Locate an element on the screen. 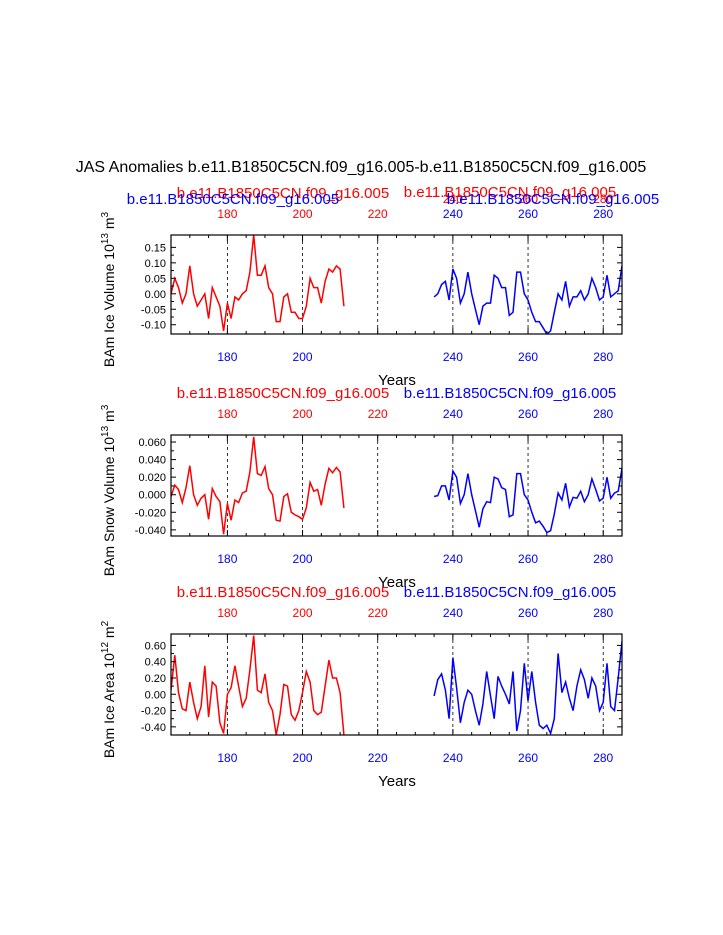 Image resolution: width=723 pixels, height=935 pixels. y-tick-label: 0.20 is located at coordinates (155, 679).